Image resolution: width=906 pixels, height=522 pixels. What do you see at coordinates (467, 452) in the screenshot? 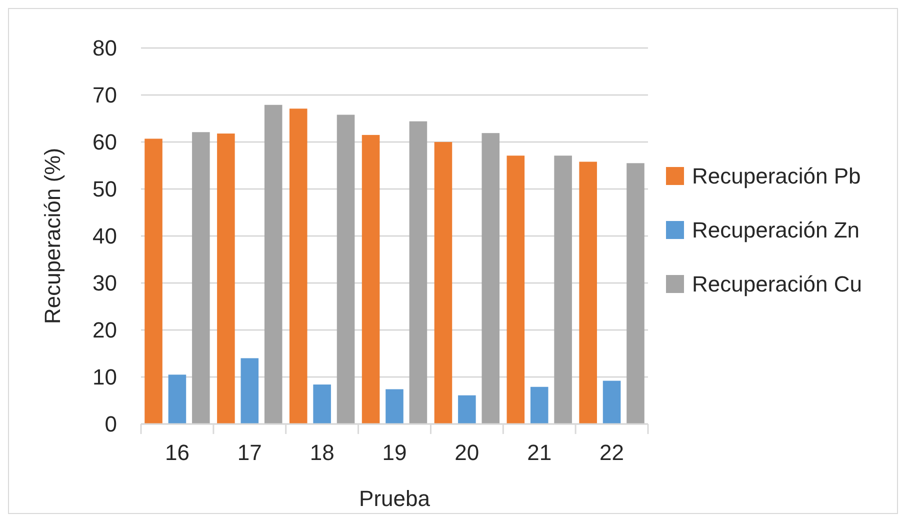
I see `x-tick-label: 20` at bounding box center [467, 452].